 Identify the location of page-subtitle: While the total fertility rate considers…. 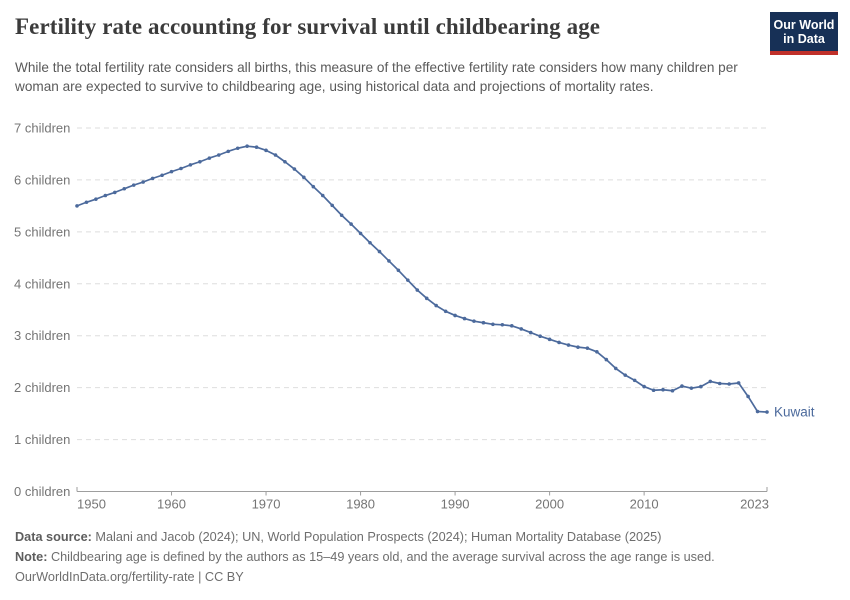
(376, 77).